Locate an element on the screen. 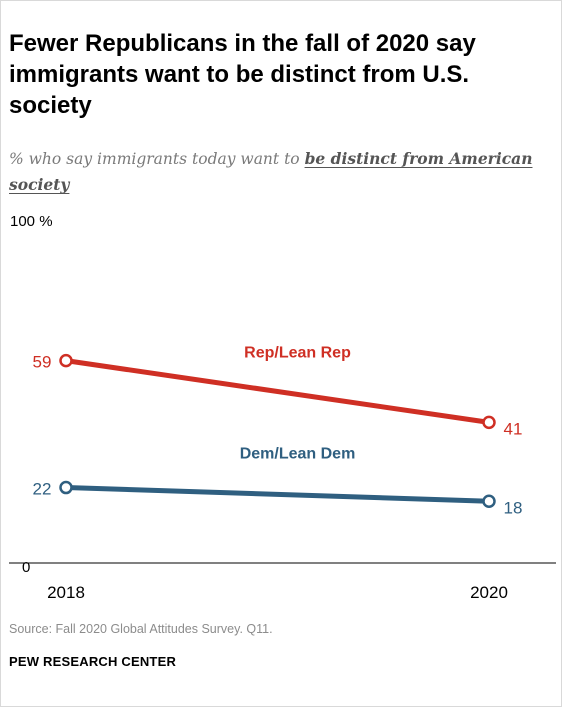 The width and height of the screenshot is (562, 707). y-tick-label-top: 100 % is located at coordinates (31, 221).